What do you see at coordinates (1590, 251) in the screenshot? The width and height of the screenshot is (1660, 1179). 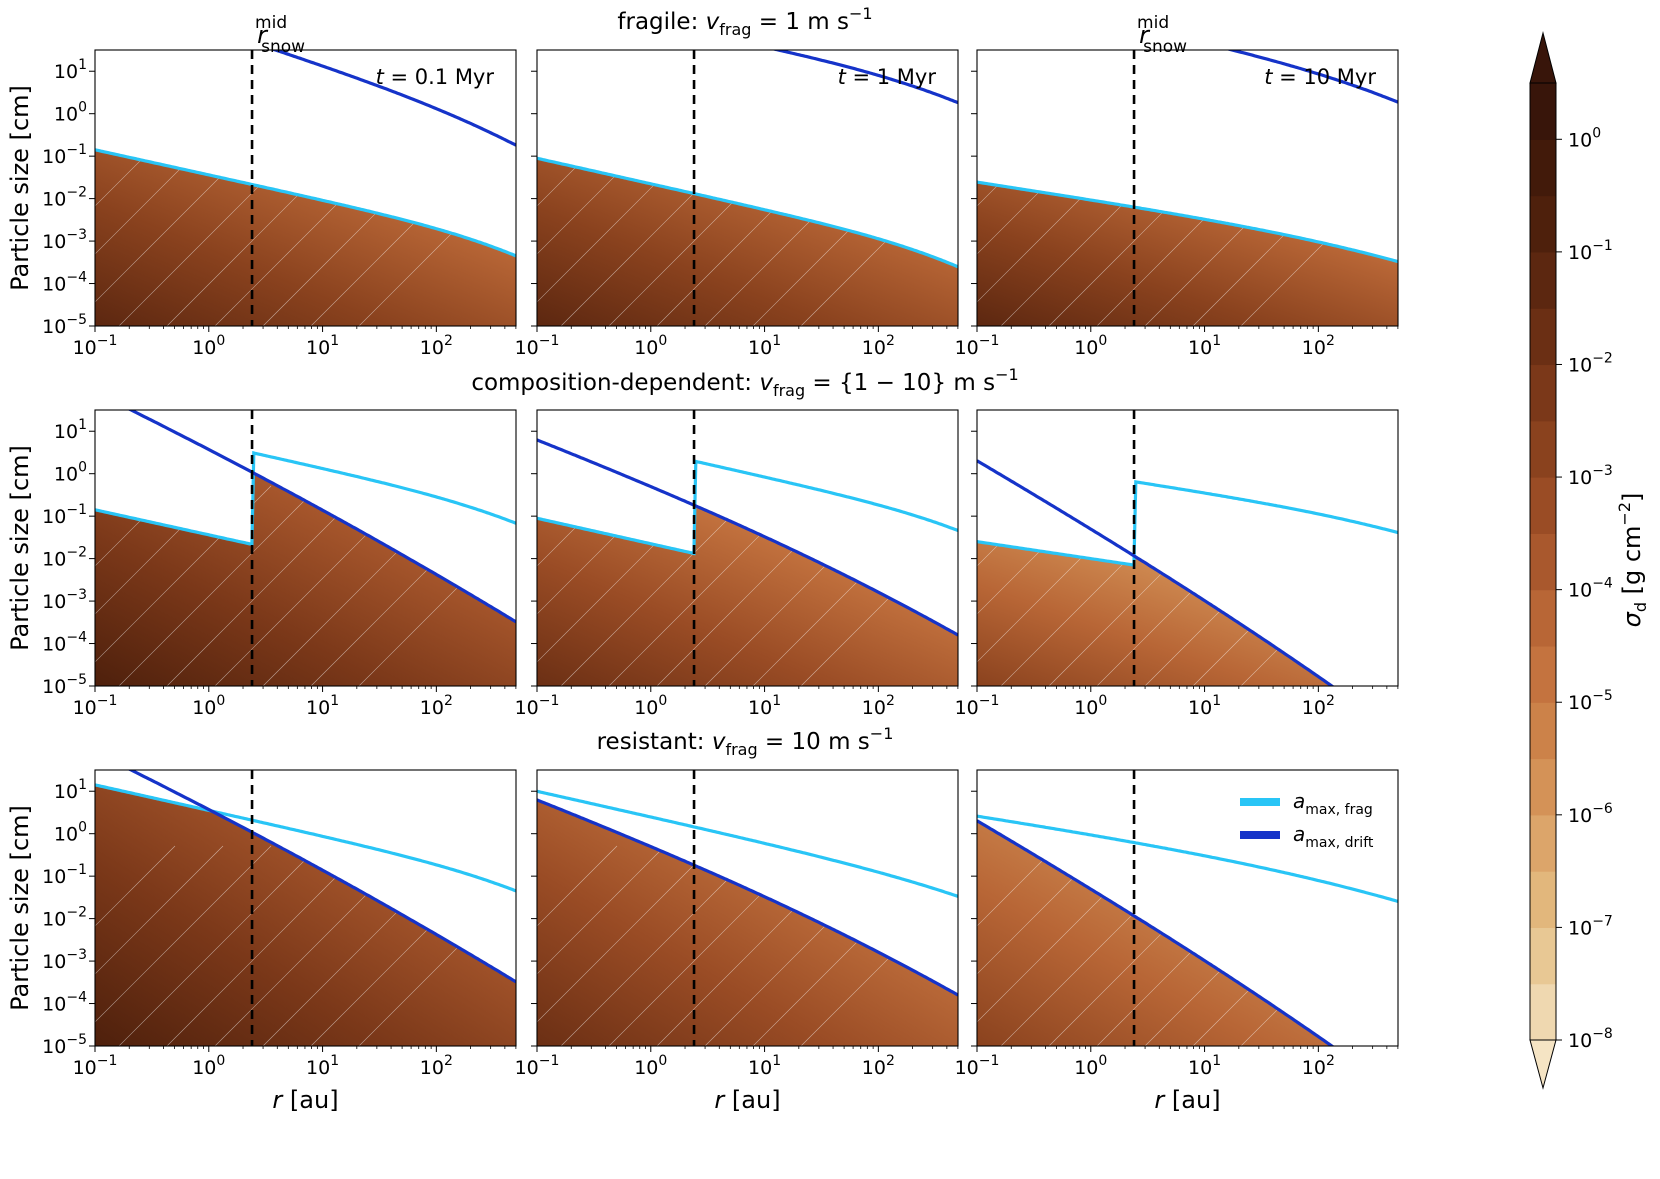 I see `colorbar-tick-label: 10⁻¹` at bounding box center [1590, 251].